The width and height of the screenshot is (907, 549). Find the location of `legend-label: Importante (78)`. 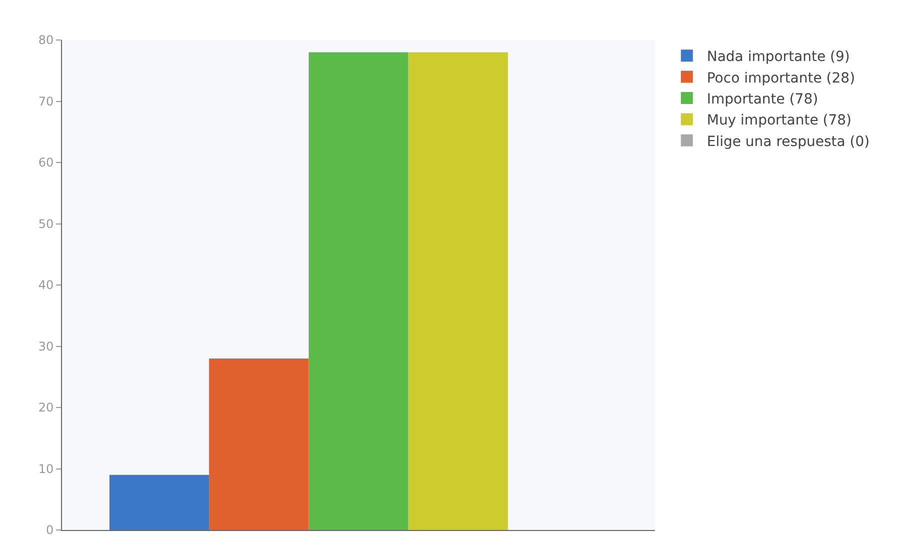

legend-label: Importante (78) is located at coordinates (762, 99).